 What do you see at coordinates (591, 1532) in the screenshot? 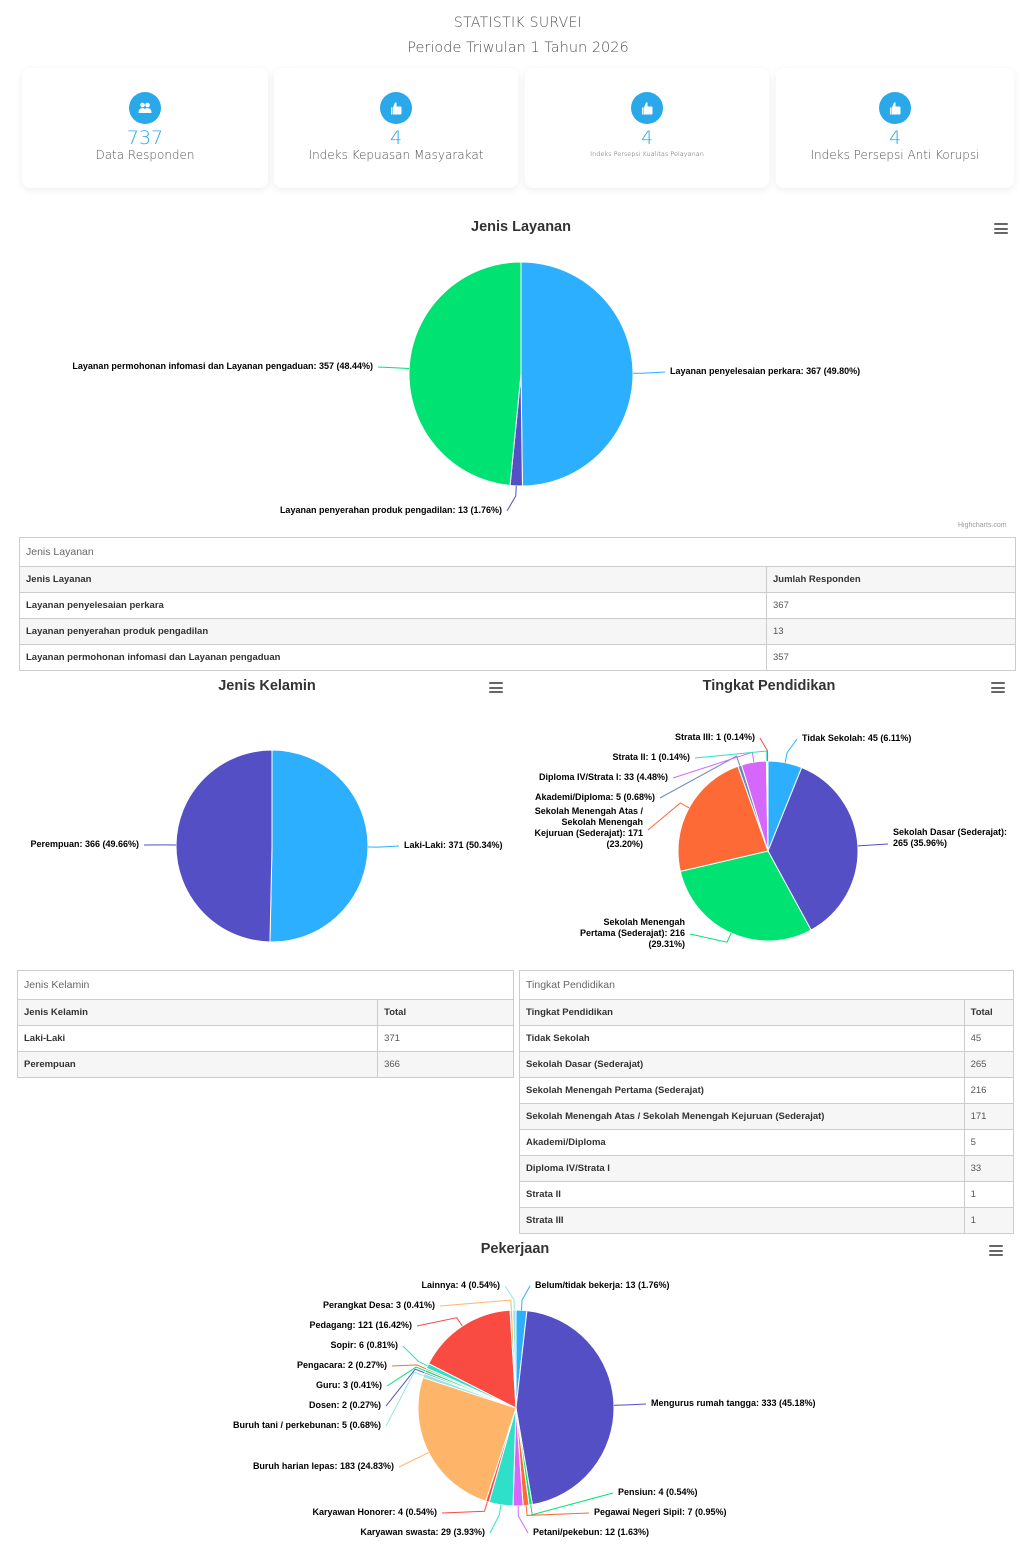
I see `pie-data-label: Petani/pekebun: 12 (1.63%)` at bounding box center [591, 1532].